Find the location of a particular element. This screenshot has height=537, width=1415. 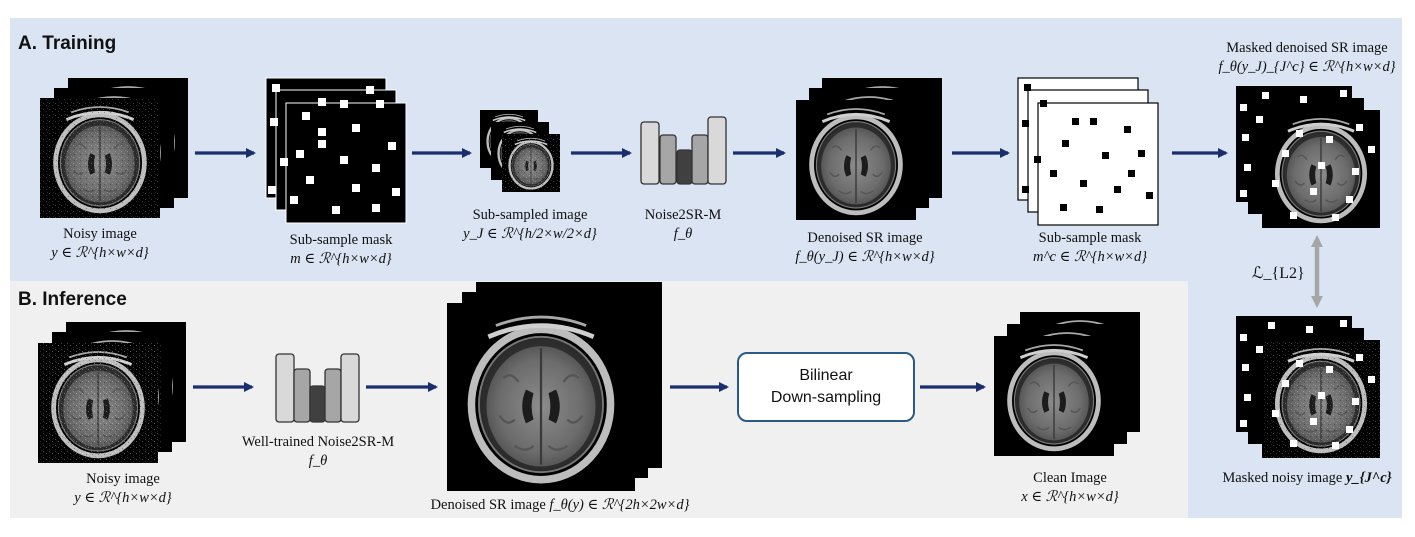

inference-denoised-math: f_θ(y) ∈ ℛ^{2h×2w×d} is located at coordinates (619, 505).